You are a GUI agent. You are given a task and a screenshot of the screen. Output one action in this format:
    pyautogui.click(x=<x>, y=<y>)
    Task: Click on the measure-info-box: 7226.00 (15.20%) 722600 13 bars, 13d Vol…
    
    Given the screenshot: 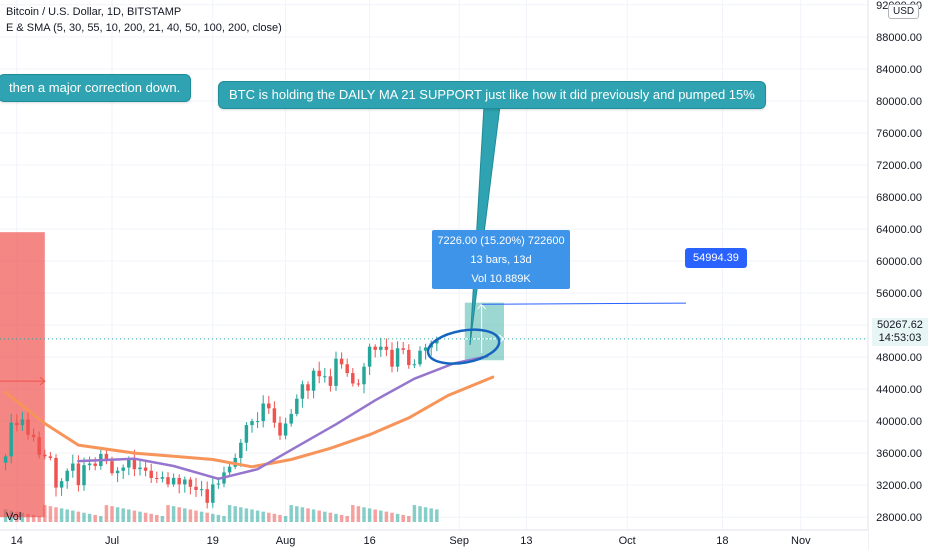 What is the action you would take?
    pyautogui.click(x=501, y=259)
    